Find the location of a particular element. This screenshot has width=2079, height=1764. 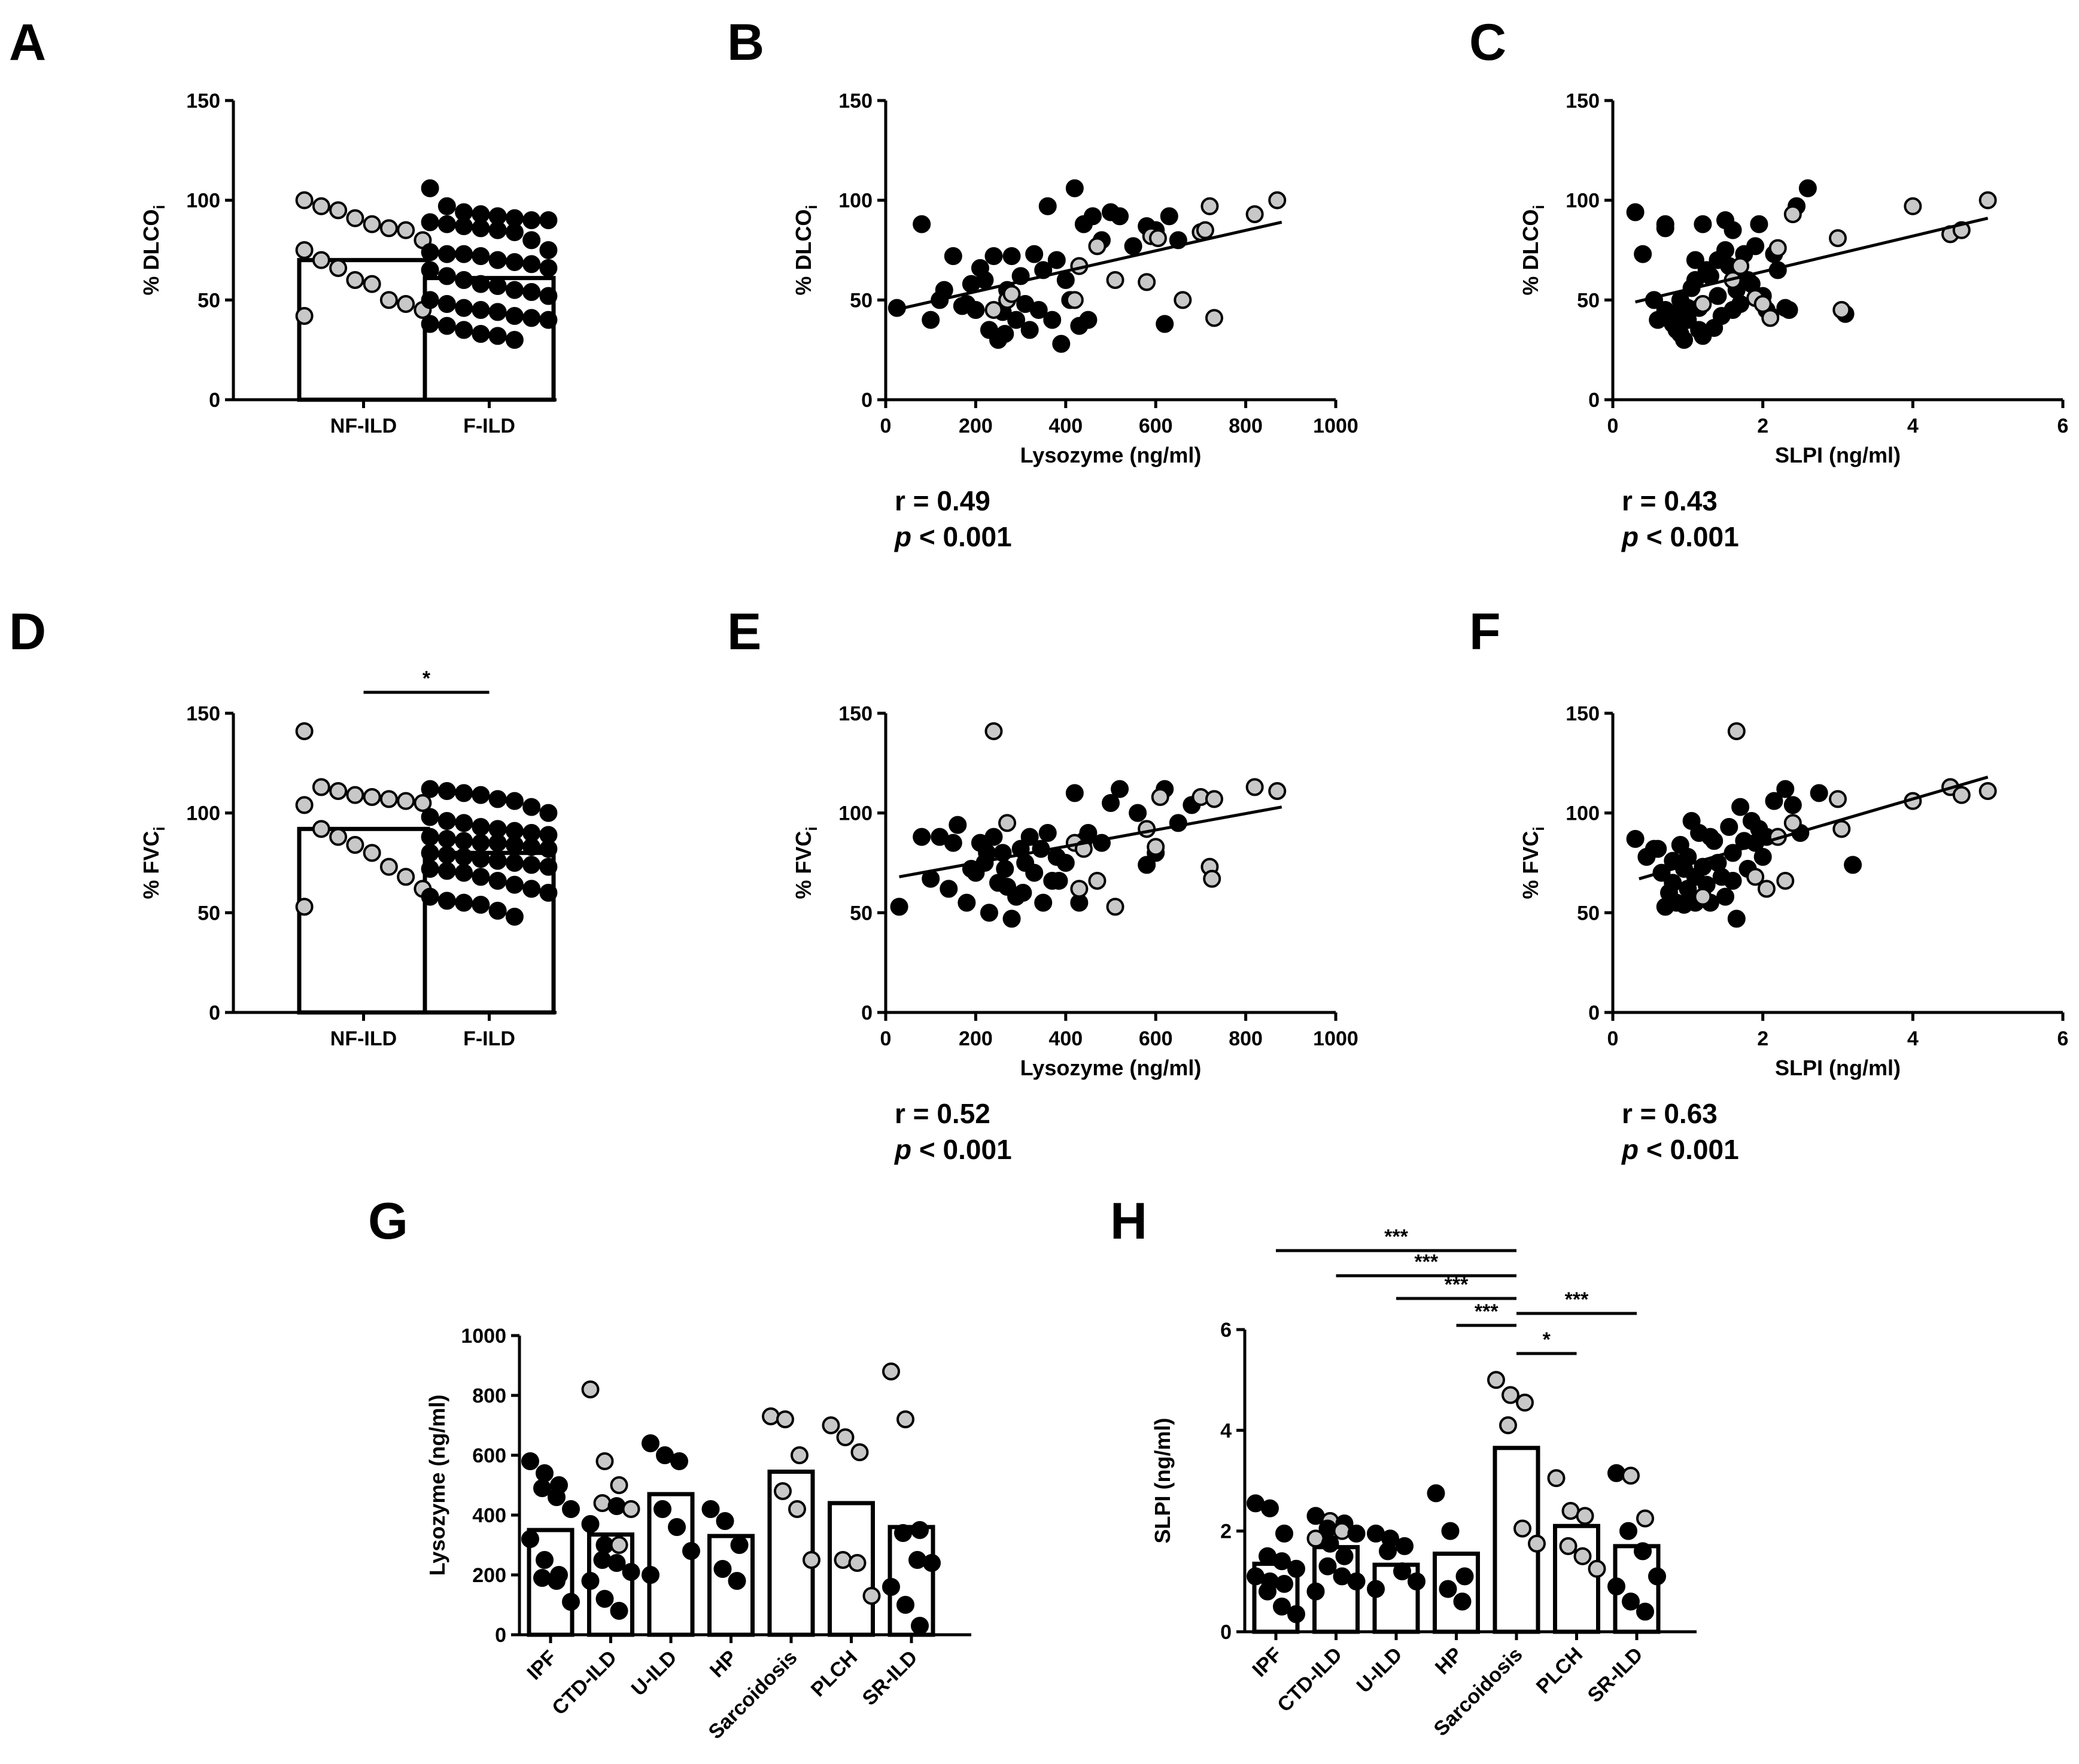

x-tick-label: 1000 is located at coordinates (1335, 1038).